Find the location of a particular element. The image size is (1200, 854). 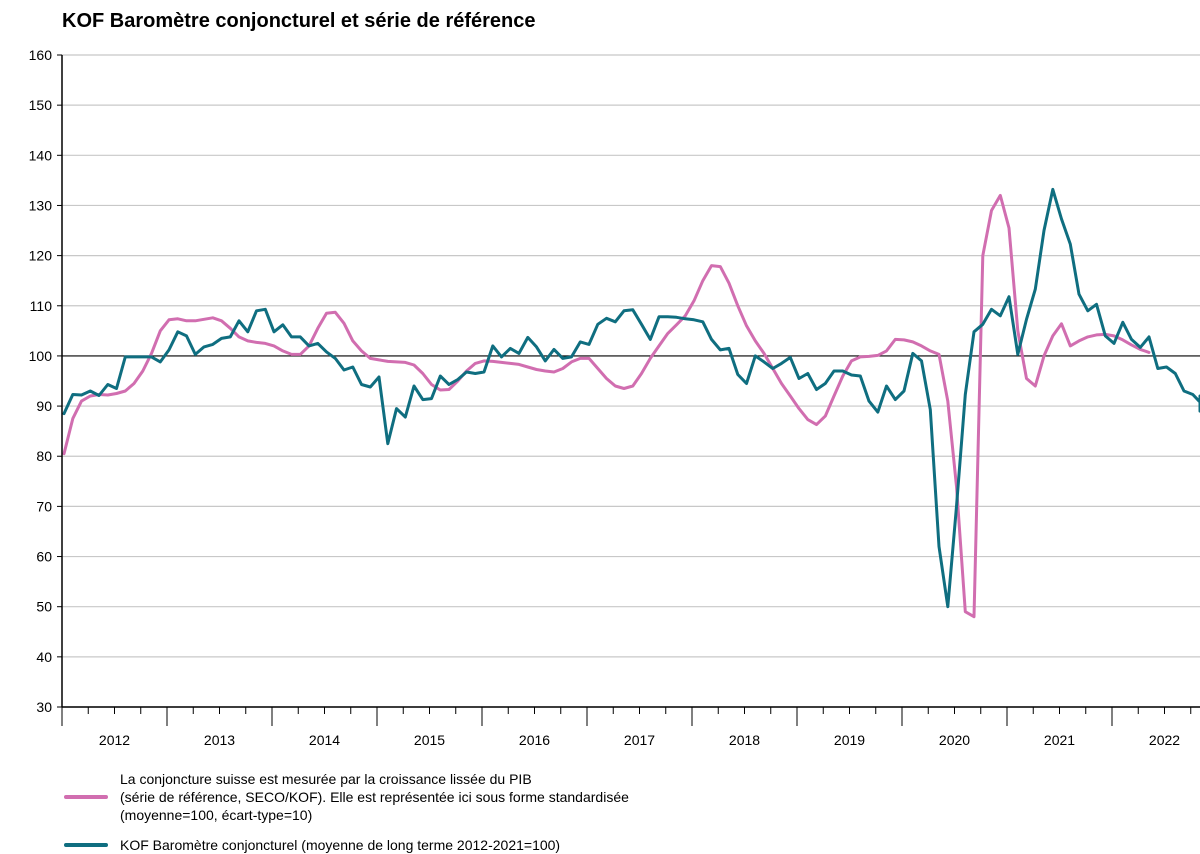

y-tick-label: 60 is located at coordinates (44, 557).